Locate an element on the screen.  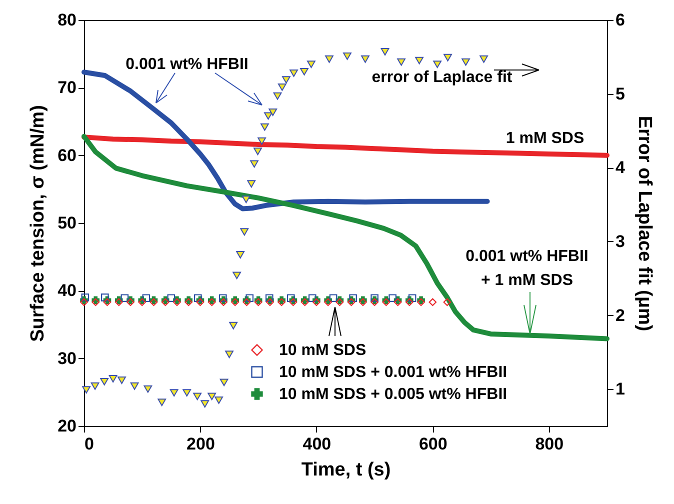
y-tick-label: 30 is located at coordinates (67, 358).